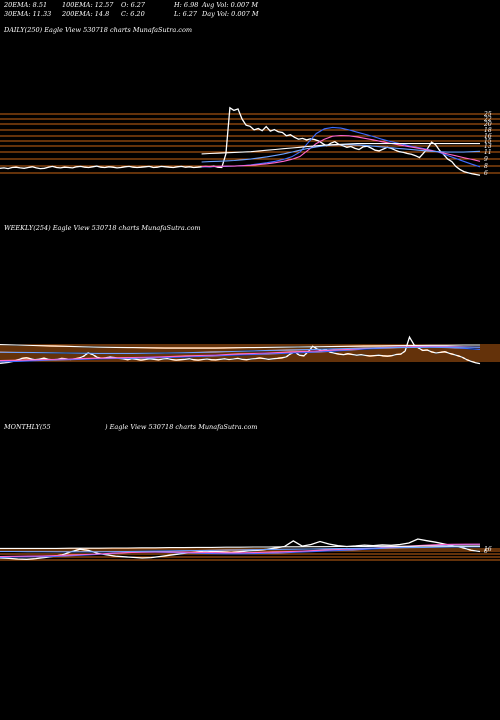 Image resolution: width=500 pixels, height=720 pixels. What do you see at coordinates (488, 146) in the screenshot?
I see `y-tick-label: 13` at bounding box center [488, 146].